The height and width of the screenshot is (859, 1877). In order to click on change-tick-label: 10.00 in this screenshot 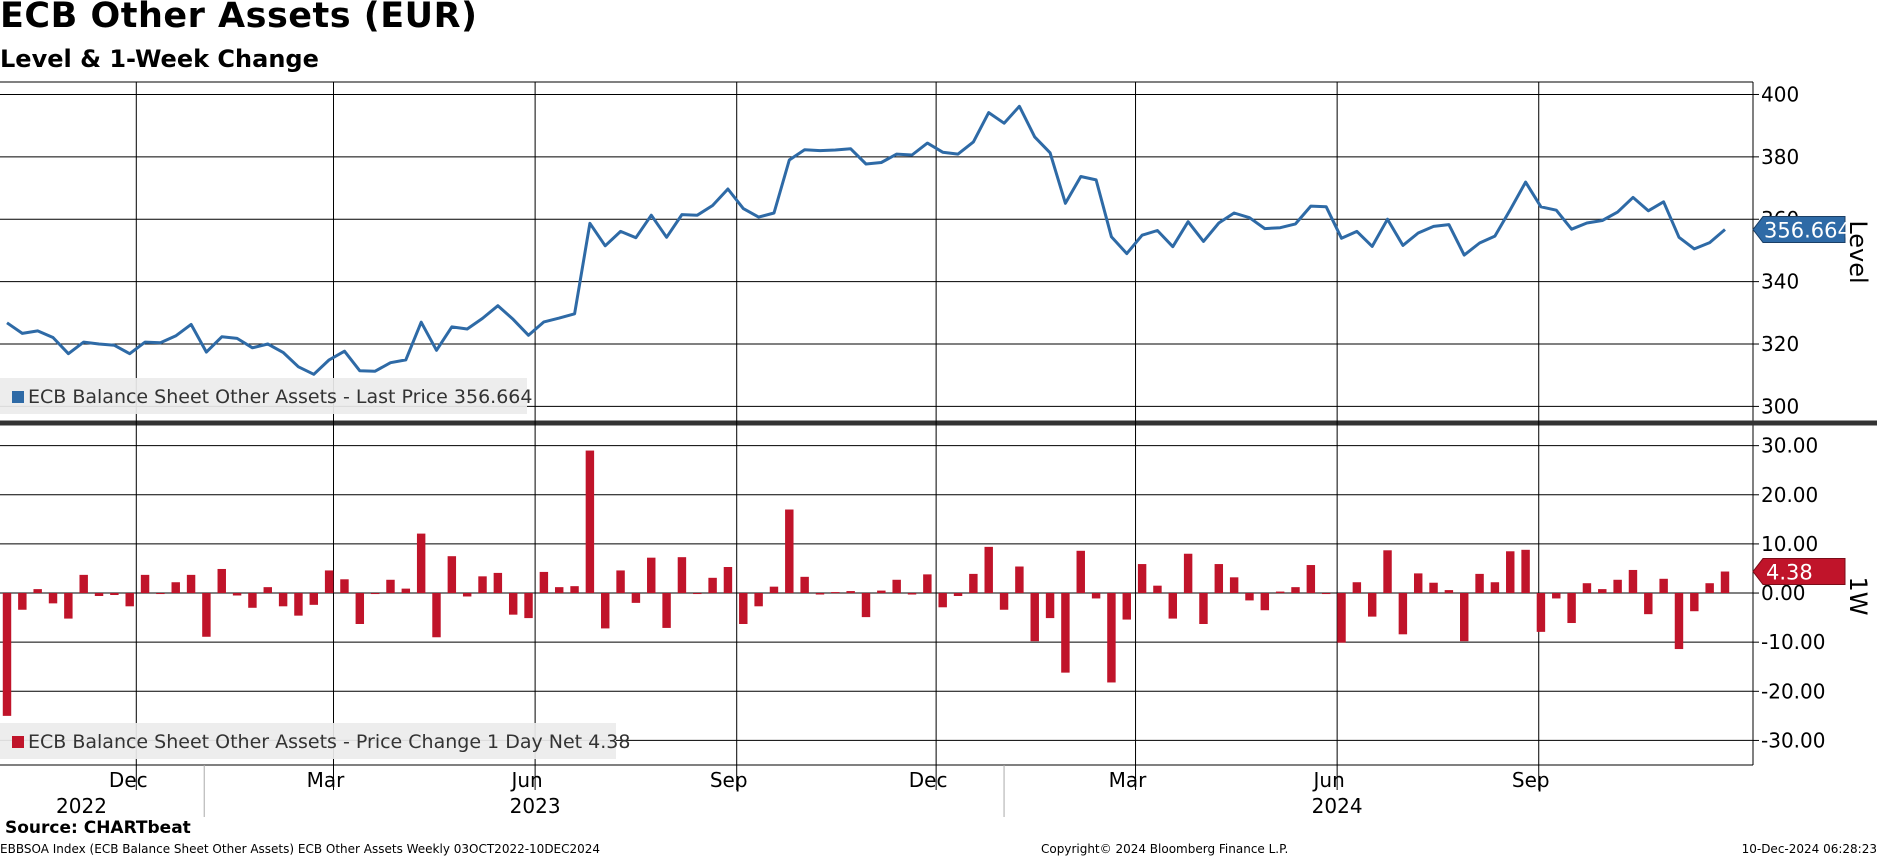, I will do `click(1789, 544)`.